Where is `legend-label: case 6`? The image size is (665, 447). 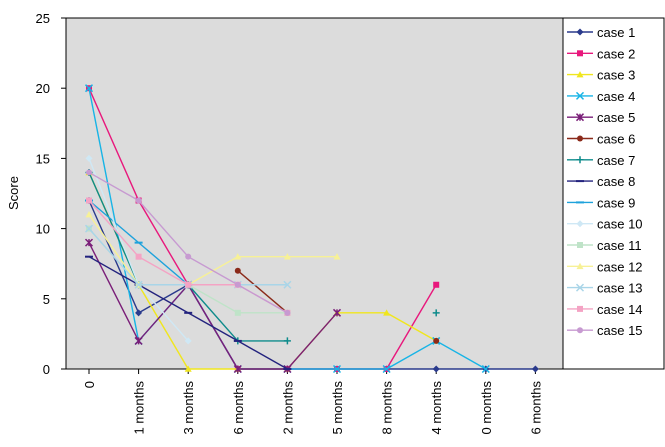
legend-label: case 6 is located at coordinates (616, 139).